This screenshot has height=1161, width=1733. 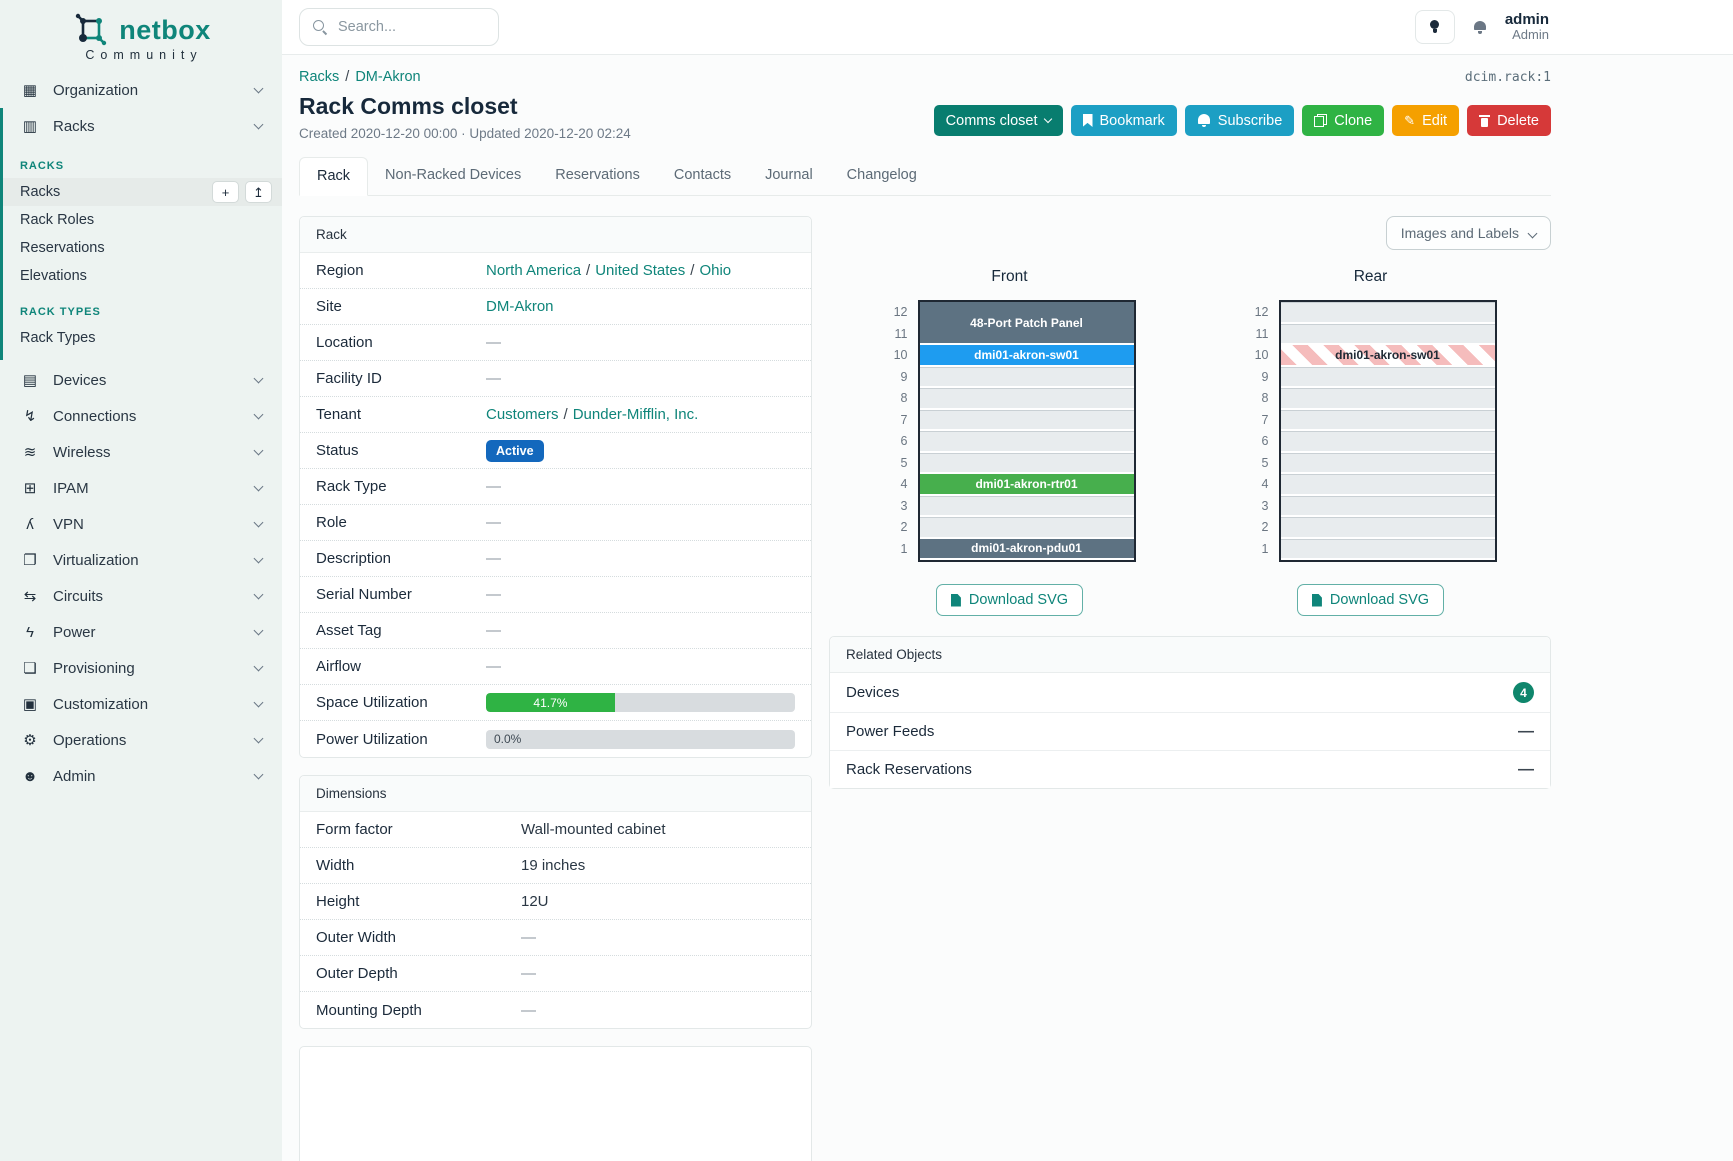 I want to click on username: admin, so click(x=1526, y=19).